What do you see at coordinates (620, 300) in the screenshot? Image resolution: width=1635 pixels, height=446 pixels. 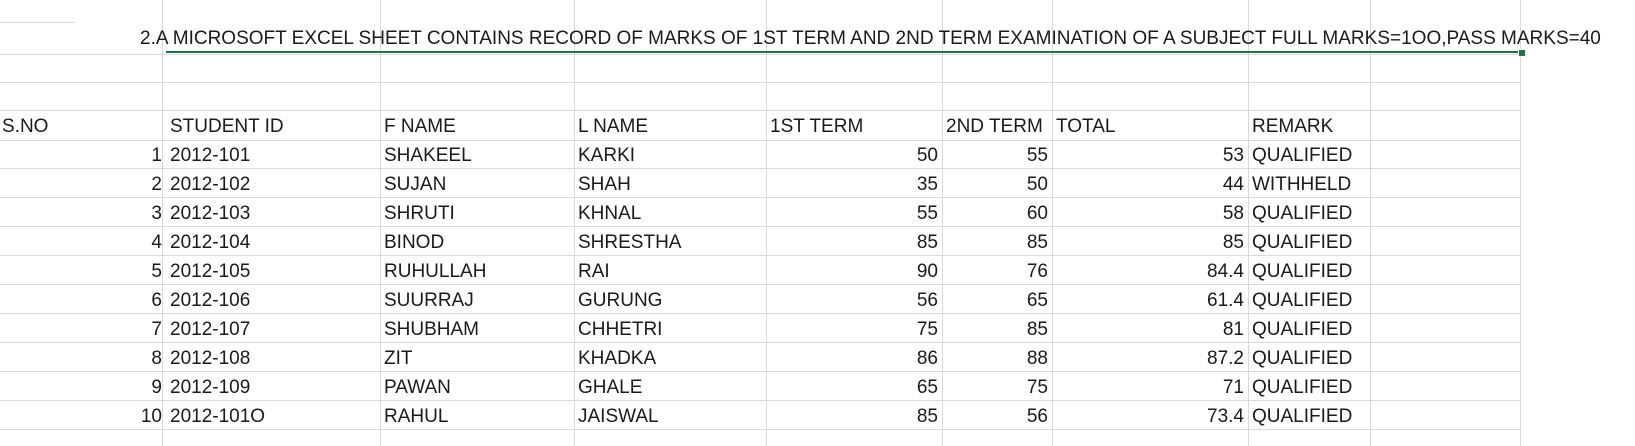 I see `cell-last-name: GURUNG` at bounding box center [620, 300].